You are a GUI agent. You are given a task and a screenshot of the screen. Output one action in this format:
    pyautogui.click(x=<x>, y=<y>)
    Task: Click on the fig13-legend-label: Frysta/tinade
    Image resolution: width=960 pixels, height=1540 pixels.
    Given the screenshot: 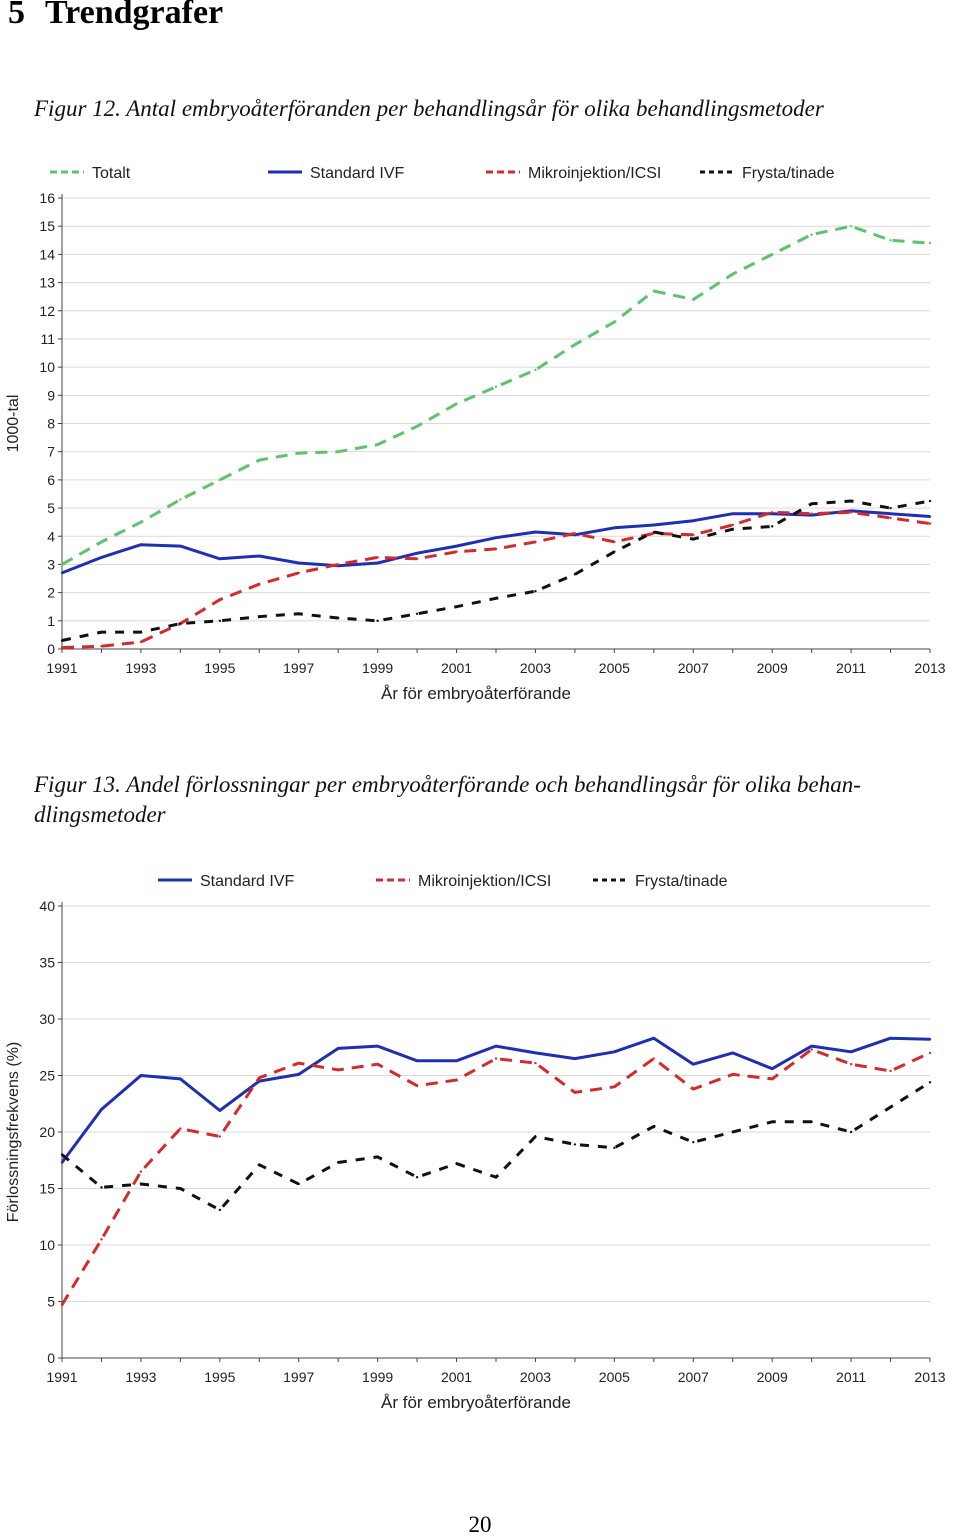 What is the action you would take?
    pyautogui.click(x=681, y=881)
    